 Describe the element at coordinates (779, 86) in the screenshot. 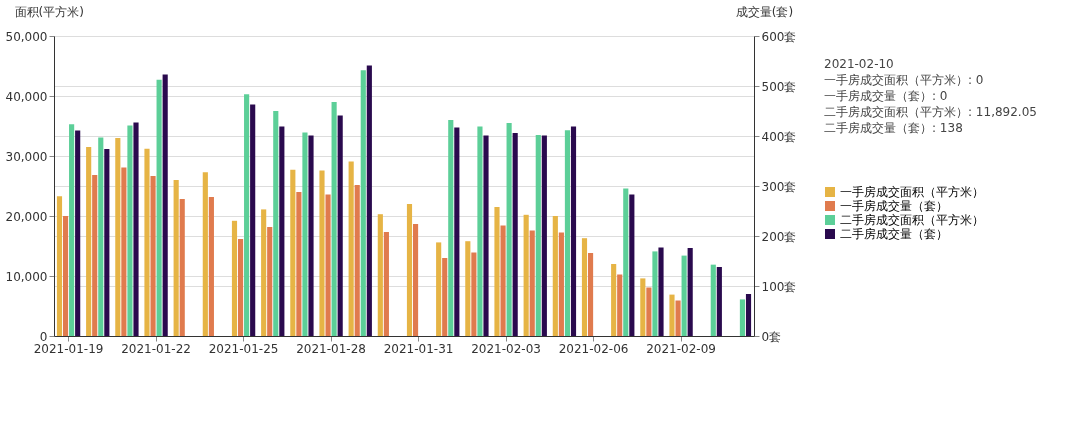

I see `y2-tick-label: 500套` at that location.